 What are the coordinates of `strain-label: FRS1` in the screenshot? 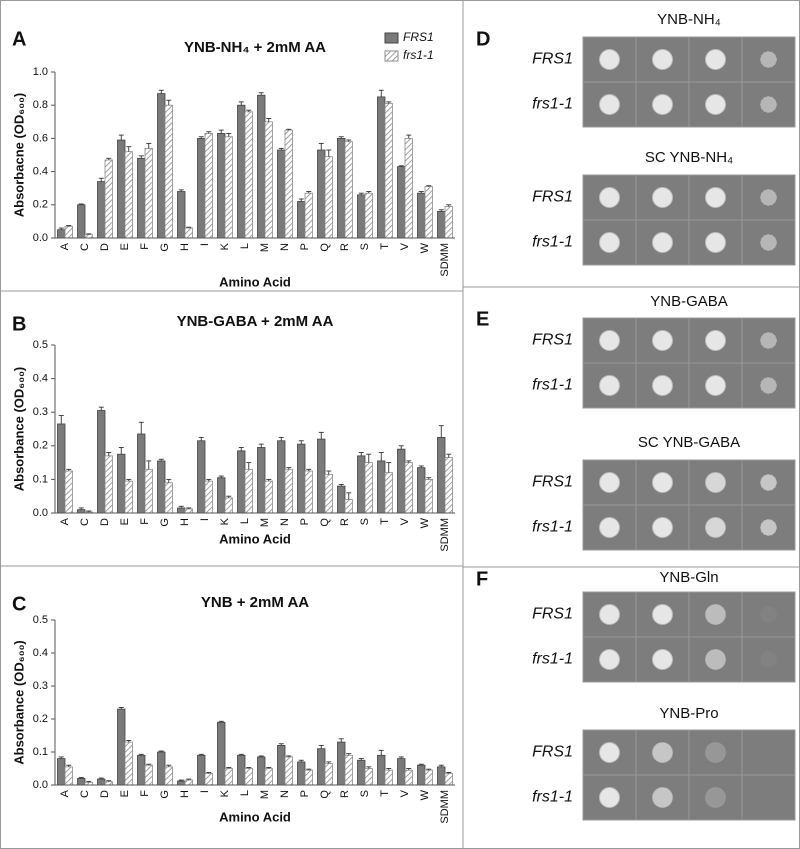 It's located at (552, 59).